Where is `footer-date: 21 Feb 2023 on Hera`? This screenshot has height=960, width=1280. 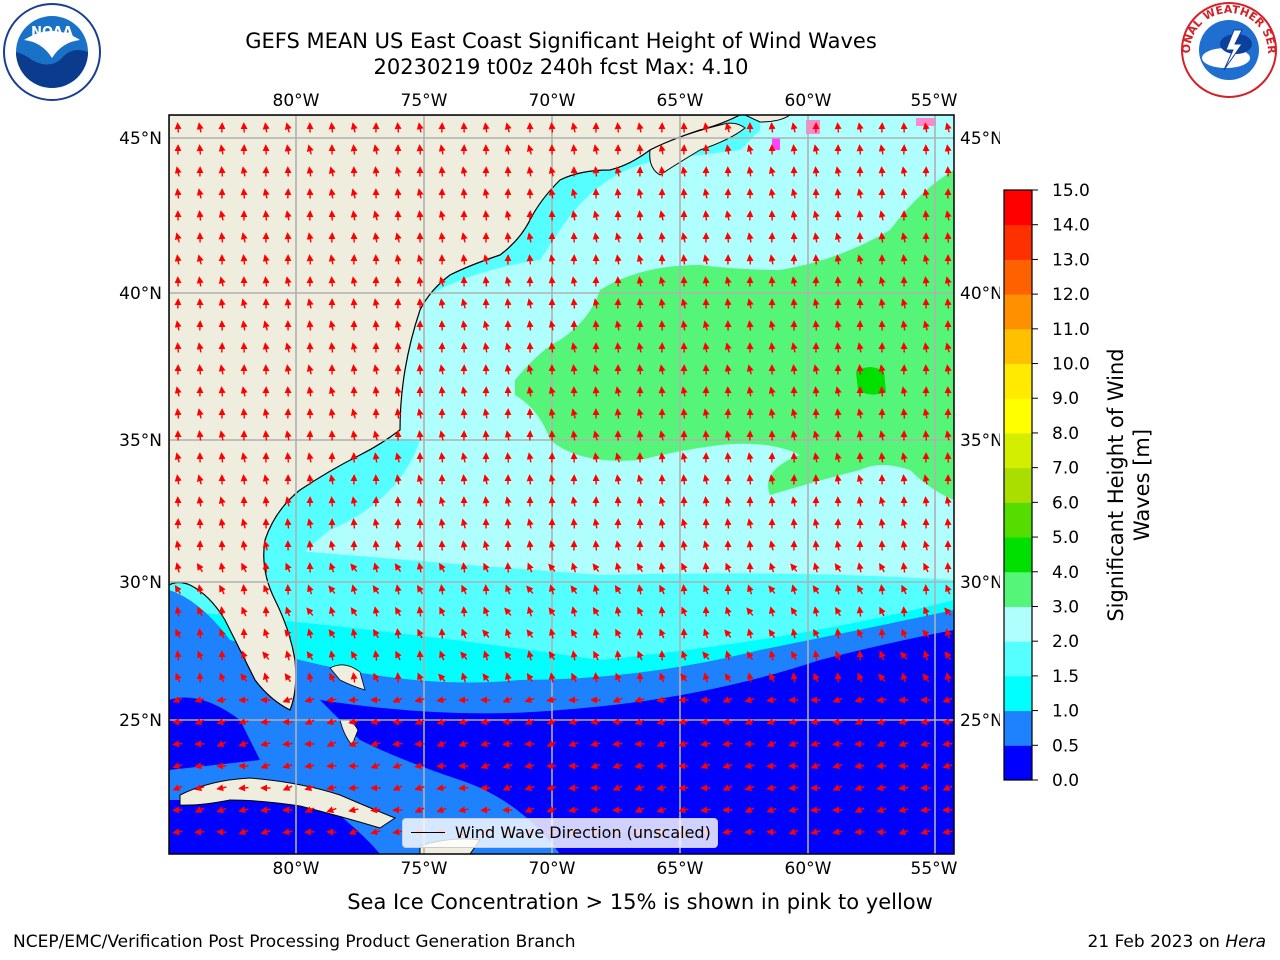 footer-date: 21 Feb 2023 on Hera is located at coordinates (1177, 942).